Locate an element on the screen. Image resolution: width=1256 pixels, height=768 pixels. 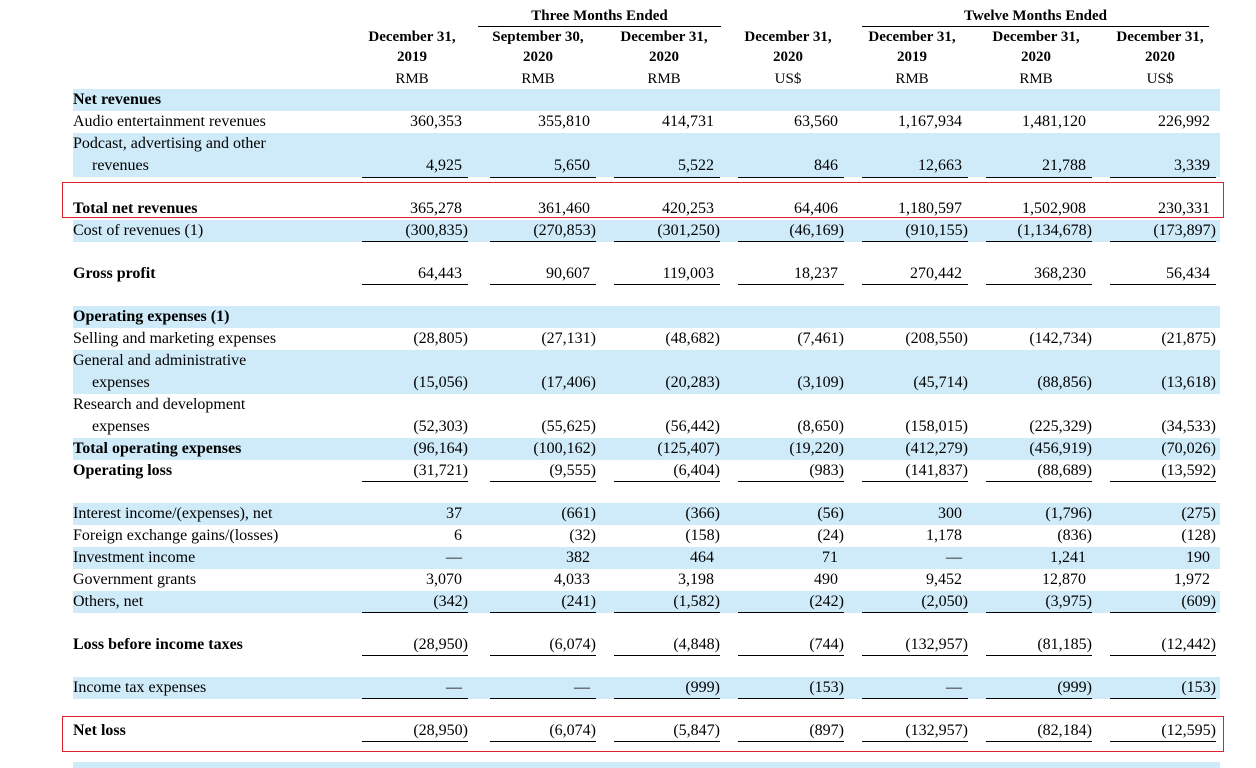
column-header-3: December 31, 2020 RMB is located at coordinates (664, 58).